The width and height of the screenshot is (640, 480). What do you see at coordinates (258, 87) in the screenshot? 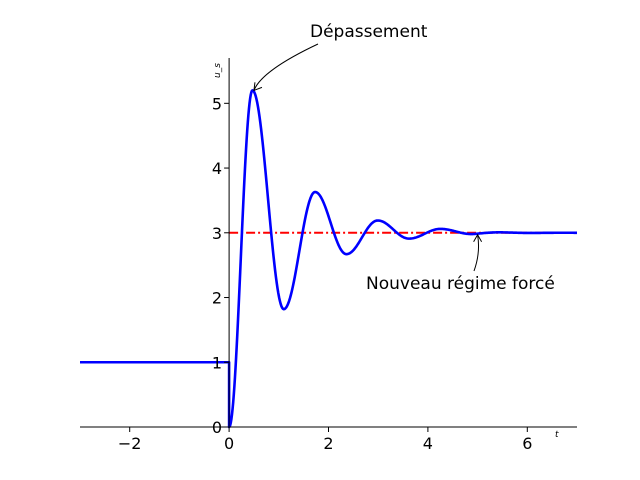
I see `arrowhead-depassement` at bounding box center [258, 87].